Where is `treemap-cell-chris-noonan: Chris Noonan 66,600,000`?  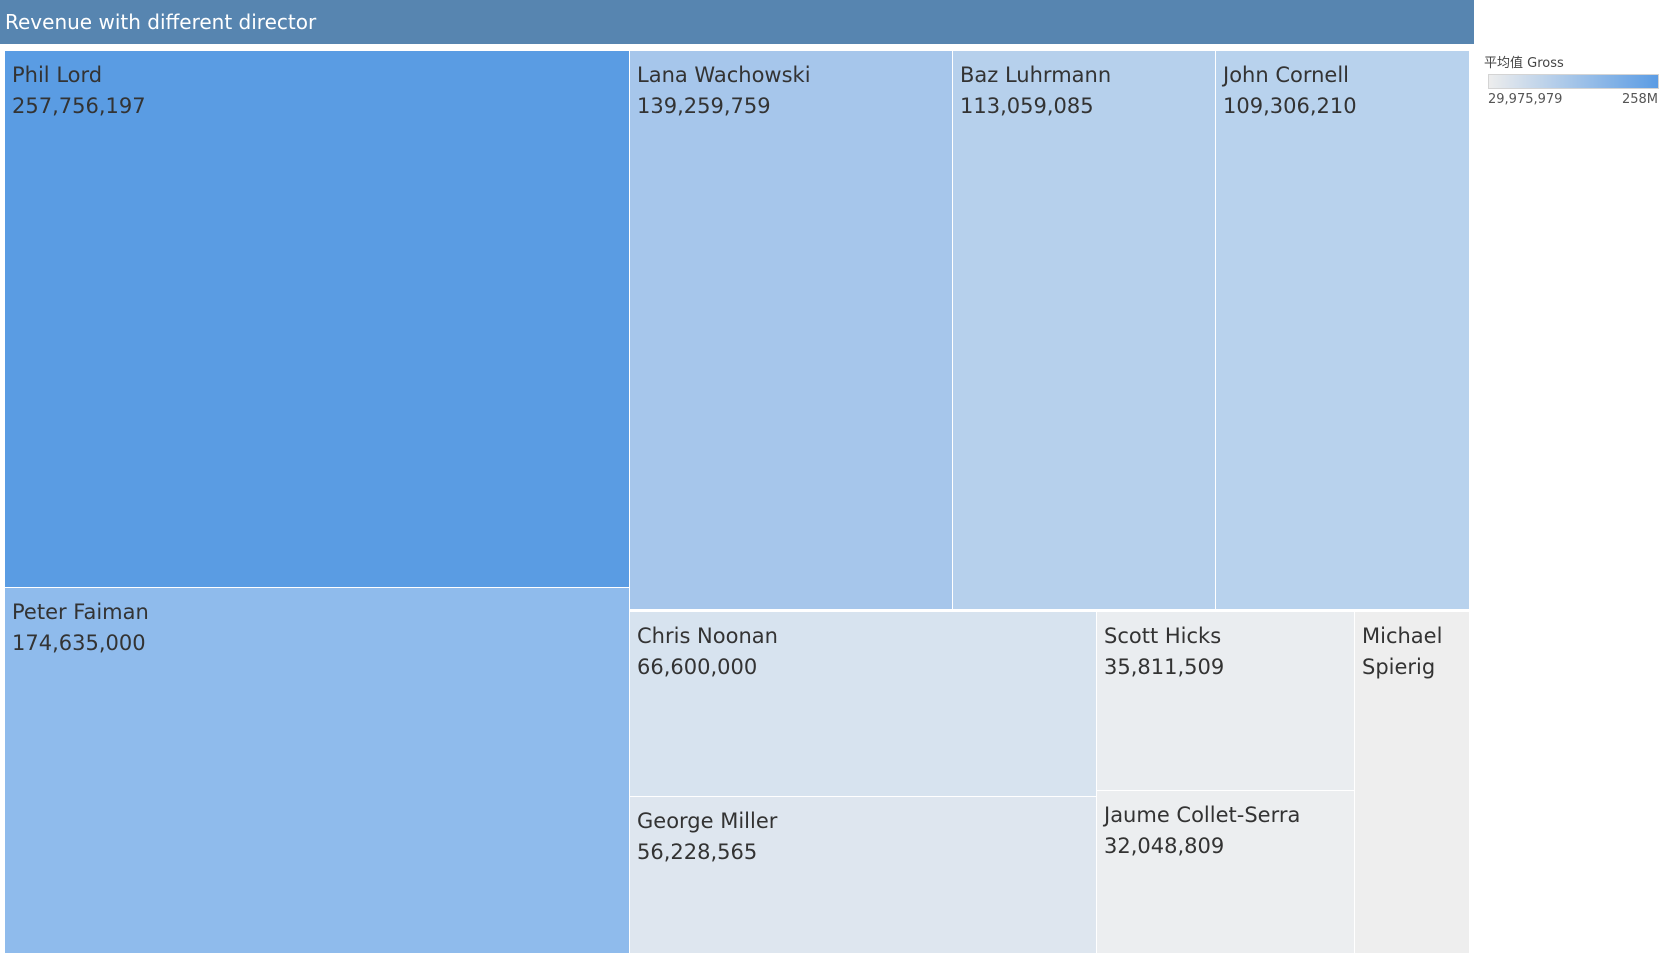 treemap-cell-chris-noonan: Chris Noonan 66,600,000 is located at coordinates (863, 704).